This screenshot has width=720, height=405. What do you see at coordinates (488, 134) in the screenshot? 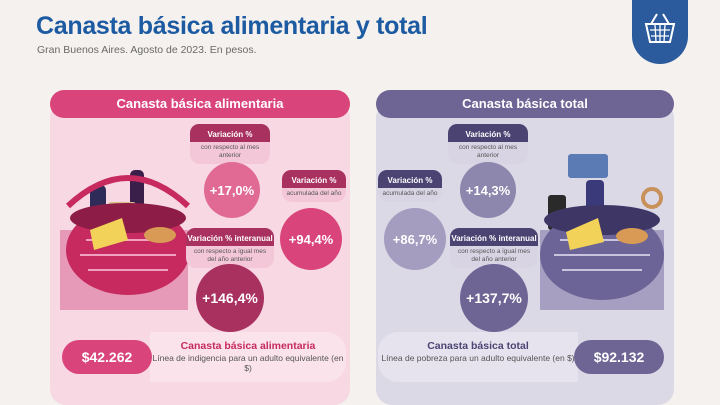
I see `cbt-mensual-label: Variación %` at bounding box center [488, 134].